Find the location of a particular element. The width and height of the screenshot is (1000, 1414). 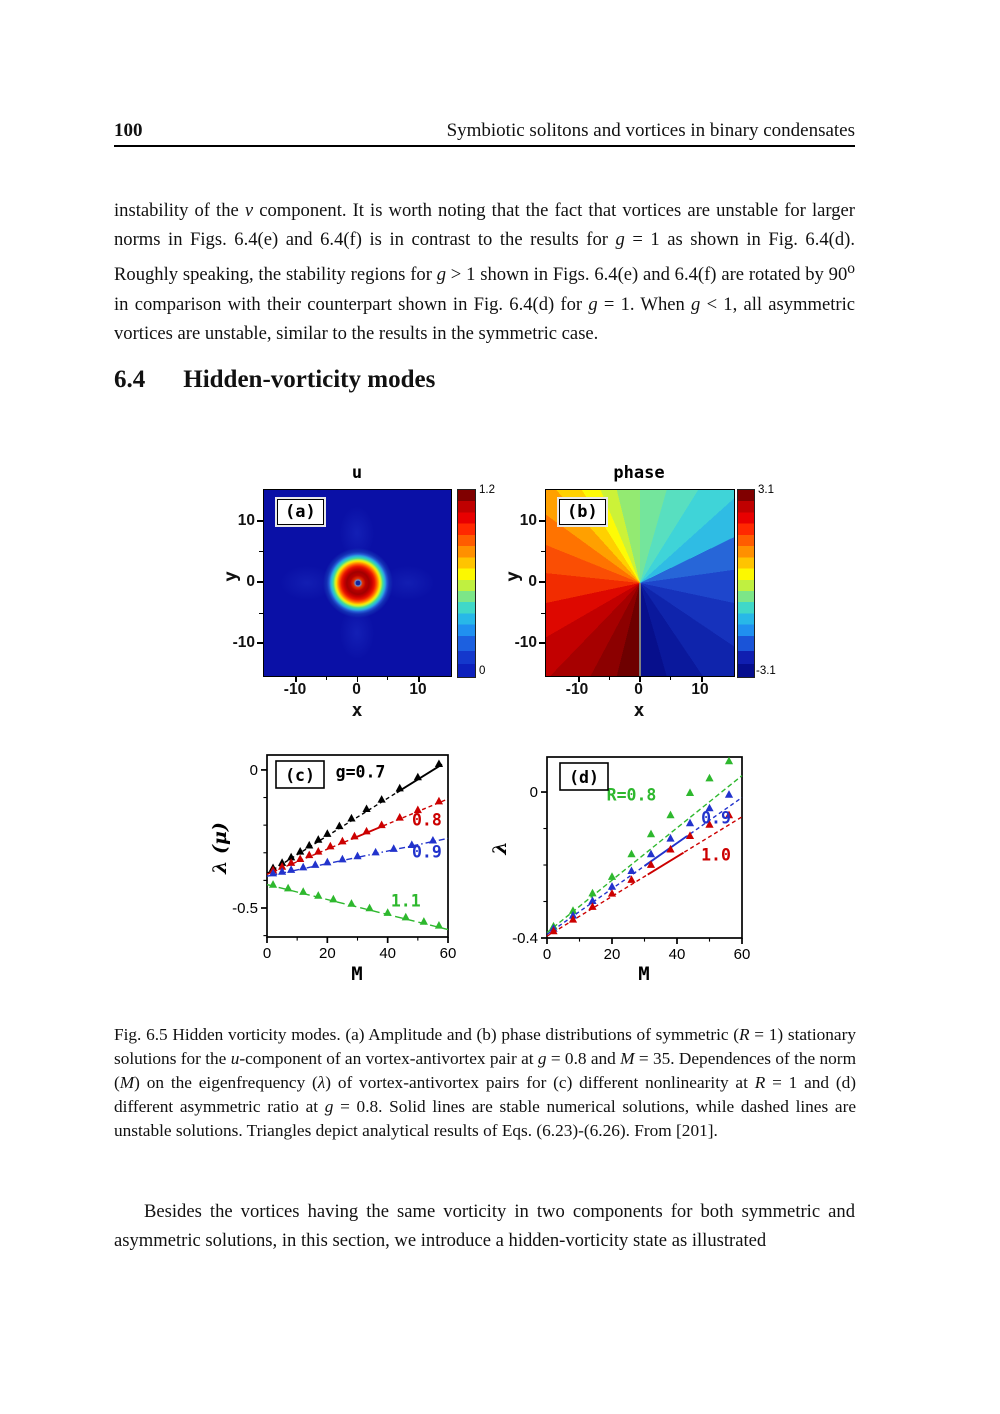

svg-text: 1.0 is located at coordinates (716, 855).